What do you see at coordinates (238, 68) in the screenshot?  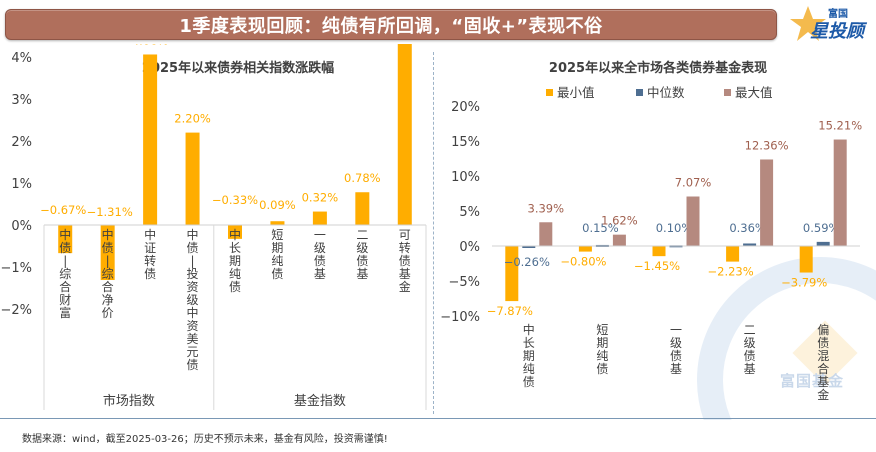 I see `chart1-title: 2025年以来债券相关指数涨跌幅` at bounding box center [238, 68].